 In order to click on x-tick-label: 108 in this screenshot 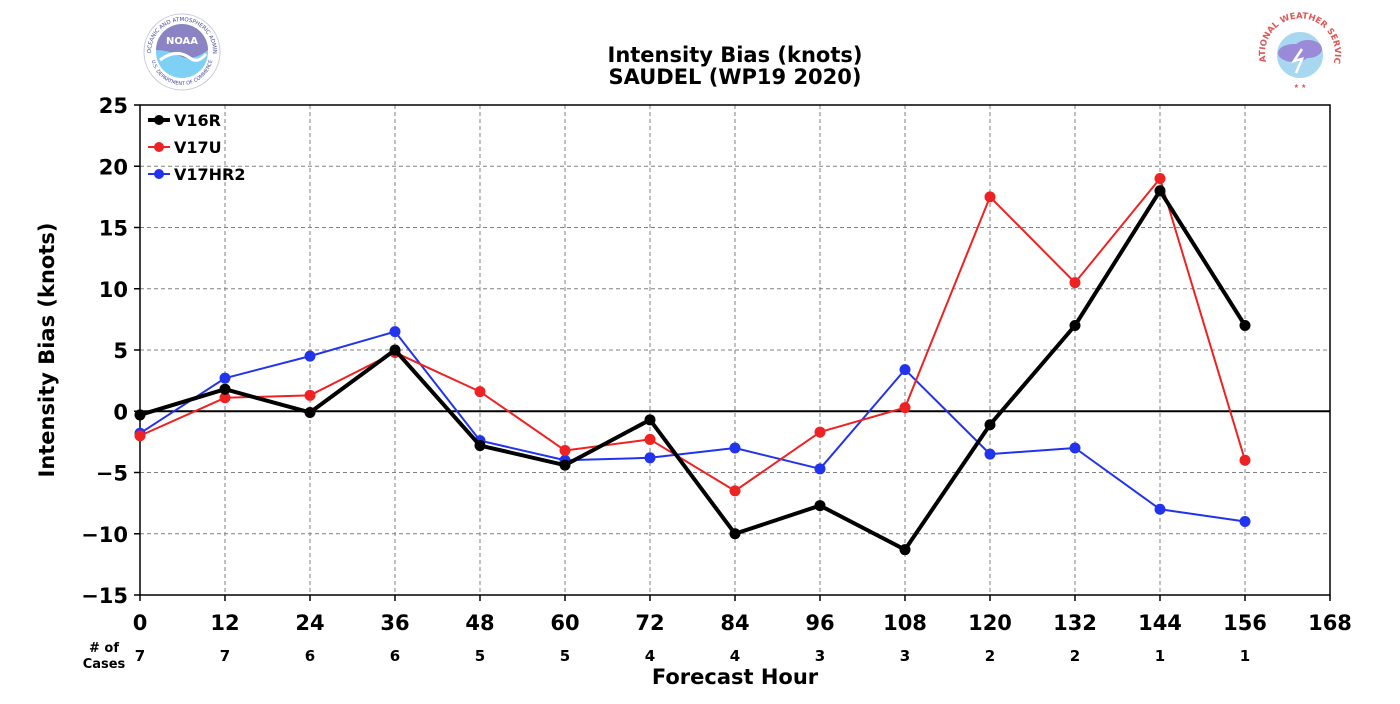, I will do `click(905, 623)`.